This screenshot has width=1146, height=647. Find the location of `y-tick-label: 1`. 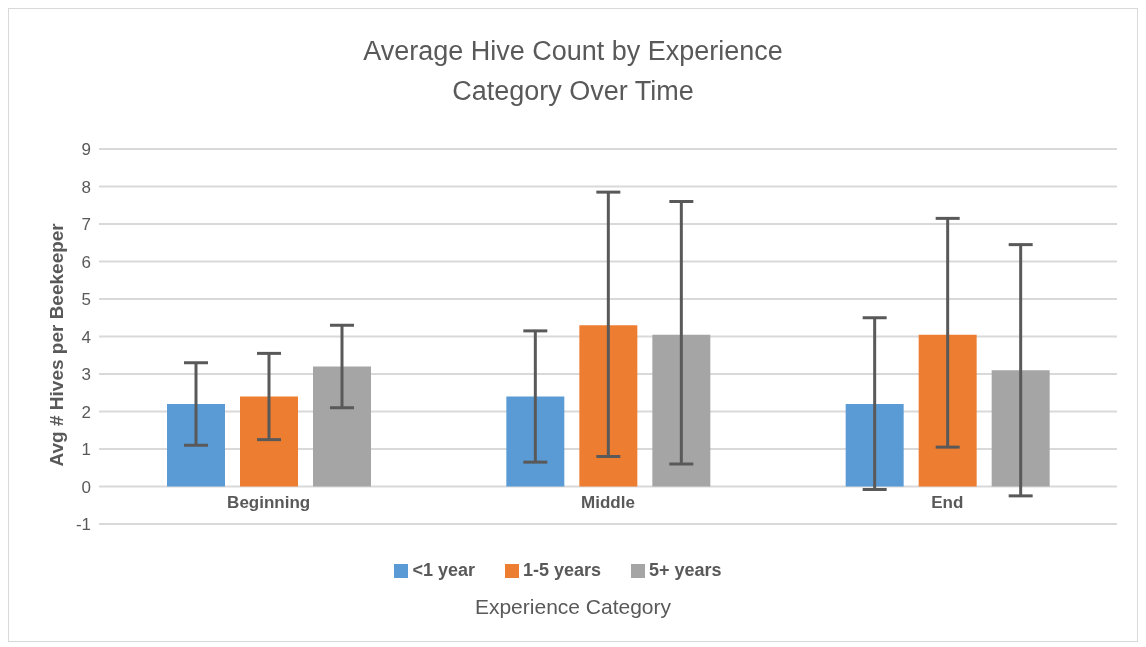

y-tick-label: 1 is located at coordinates (86, 450).